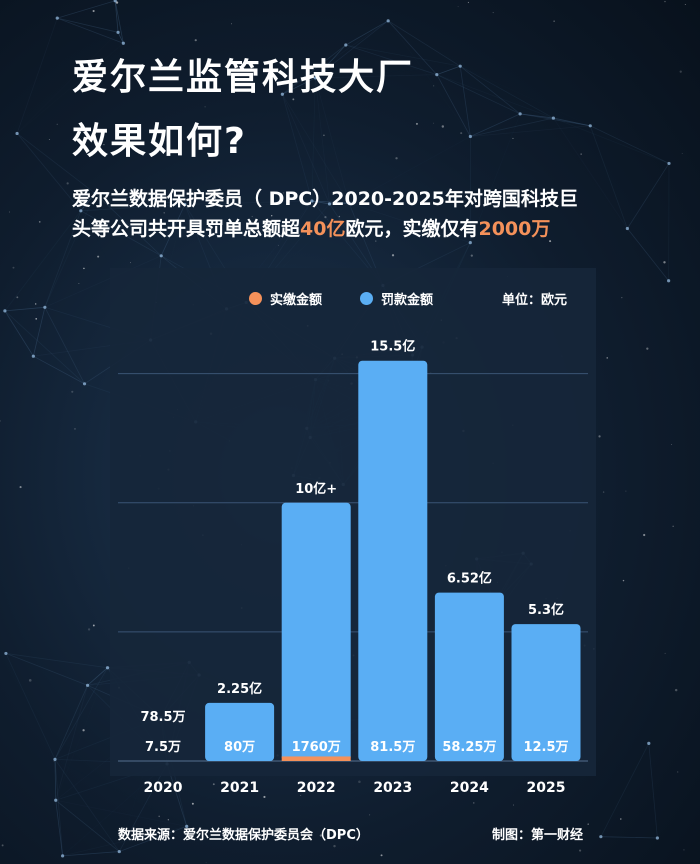 The image size is (700, 864). What do you see at coordinates (546, 610) in the screenshot?
I see `fine-label-2025: 5.3亿` at bounding box center [546, 610].